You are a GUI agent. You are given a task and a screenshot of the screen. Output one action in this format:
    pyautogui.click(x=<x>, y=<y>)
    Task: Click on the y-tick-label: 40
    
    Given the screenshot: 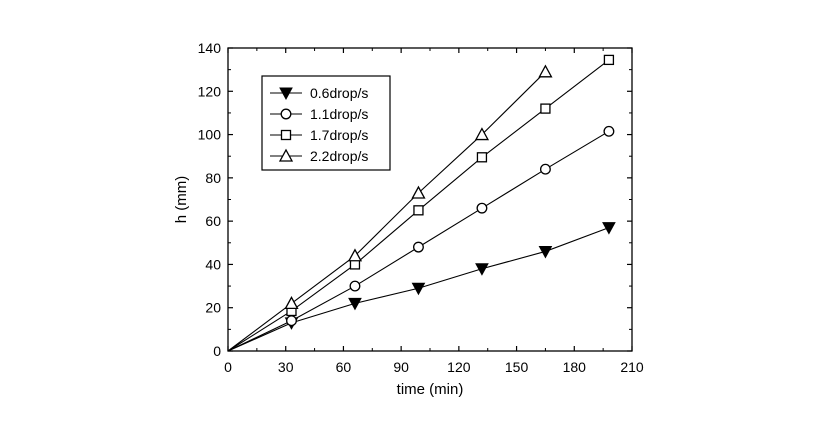 What is the action you would take?
    pyautogui.click(x=213, y=264)
    